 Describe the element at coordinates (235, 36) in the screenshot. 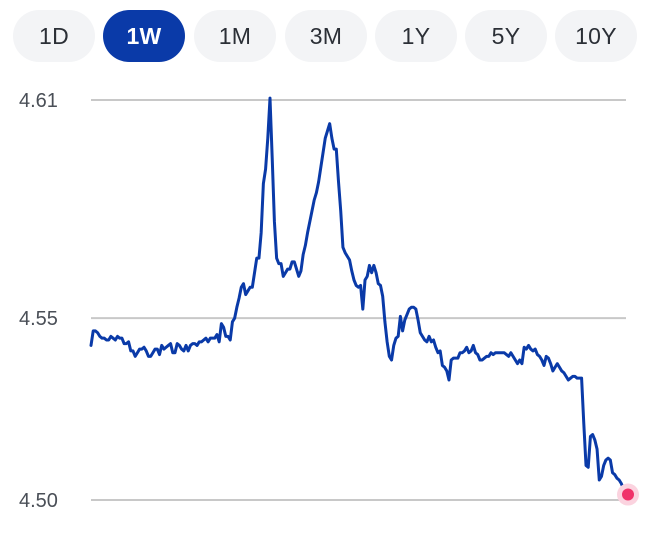

I see `range-button-1m: 1M` at that location.